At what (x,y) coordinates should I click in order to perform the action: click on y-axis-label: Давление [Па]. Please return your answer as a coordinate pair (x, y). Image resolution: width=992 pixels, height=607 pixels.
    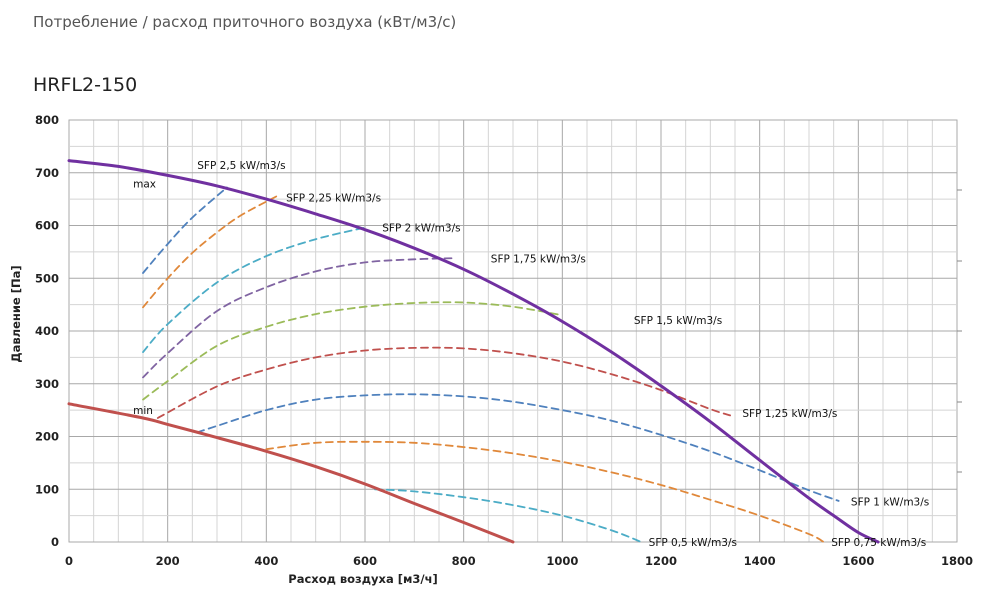
    Looking at the image, I should click on (16, 313).